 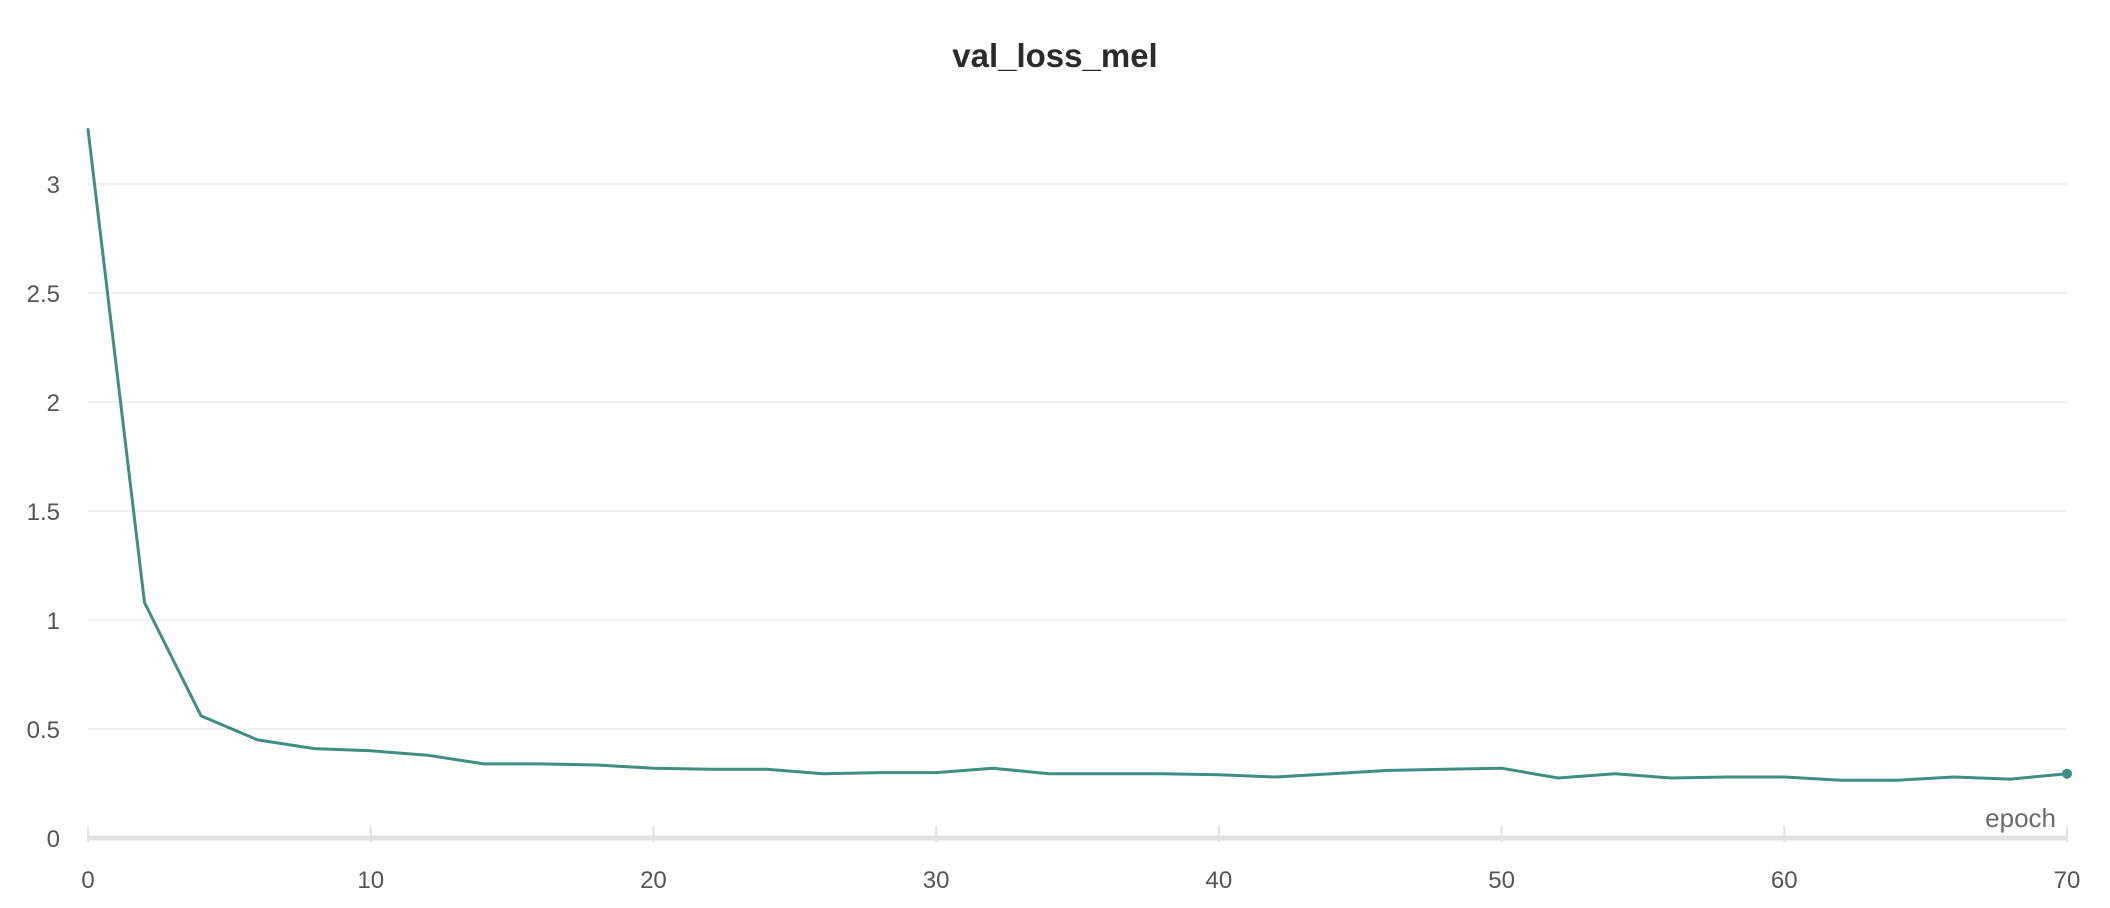 I want to click on y-tick-label: 0.5, so click(x=43, y=730).